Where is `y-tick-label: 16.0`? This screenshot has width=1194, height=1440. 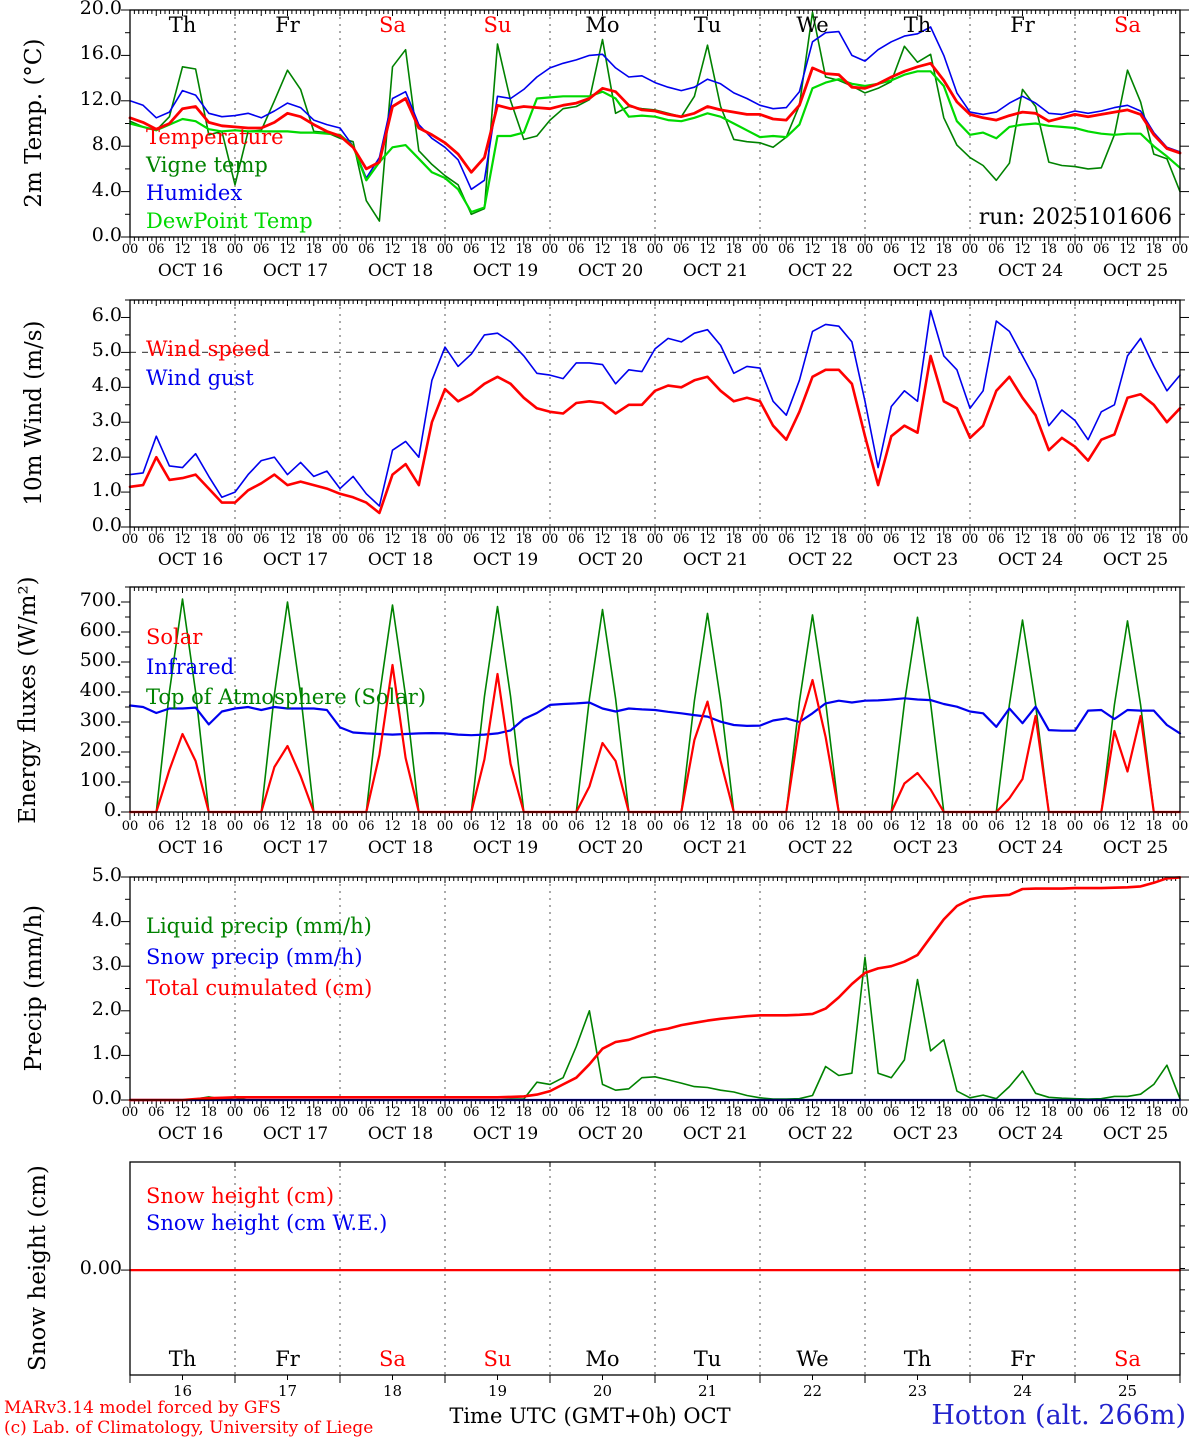 y-tick-label: 16.0 is located at coordinates (100, 53).